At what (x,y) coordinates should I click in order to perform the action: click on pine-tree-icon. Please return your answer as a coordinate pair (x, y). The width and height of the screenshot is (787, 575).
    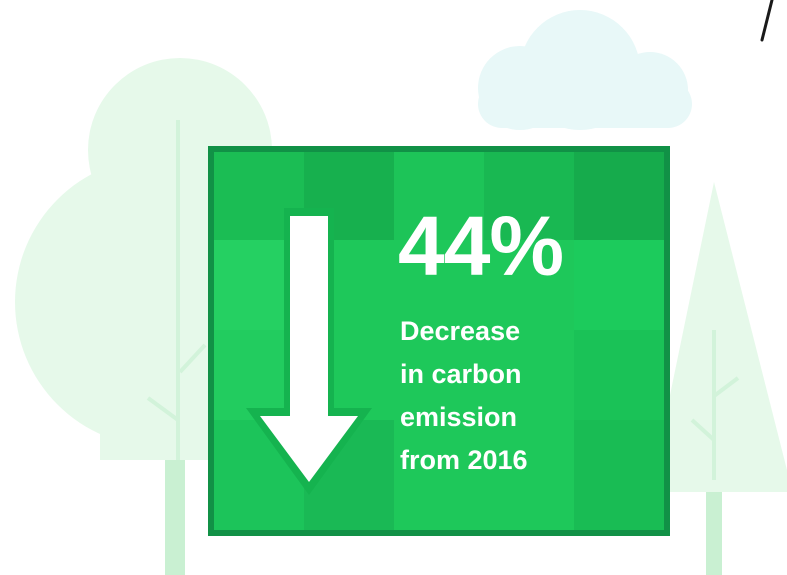
    Looking at the image, I should click on (718, 378).